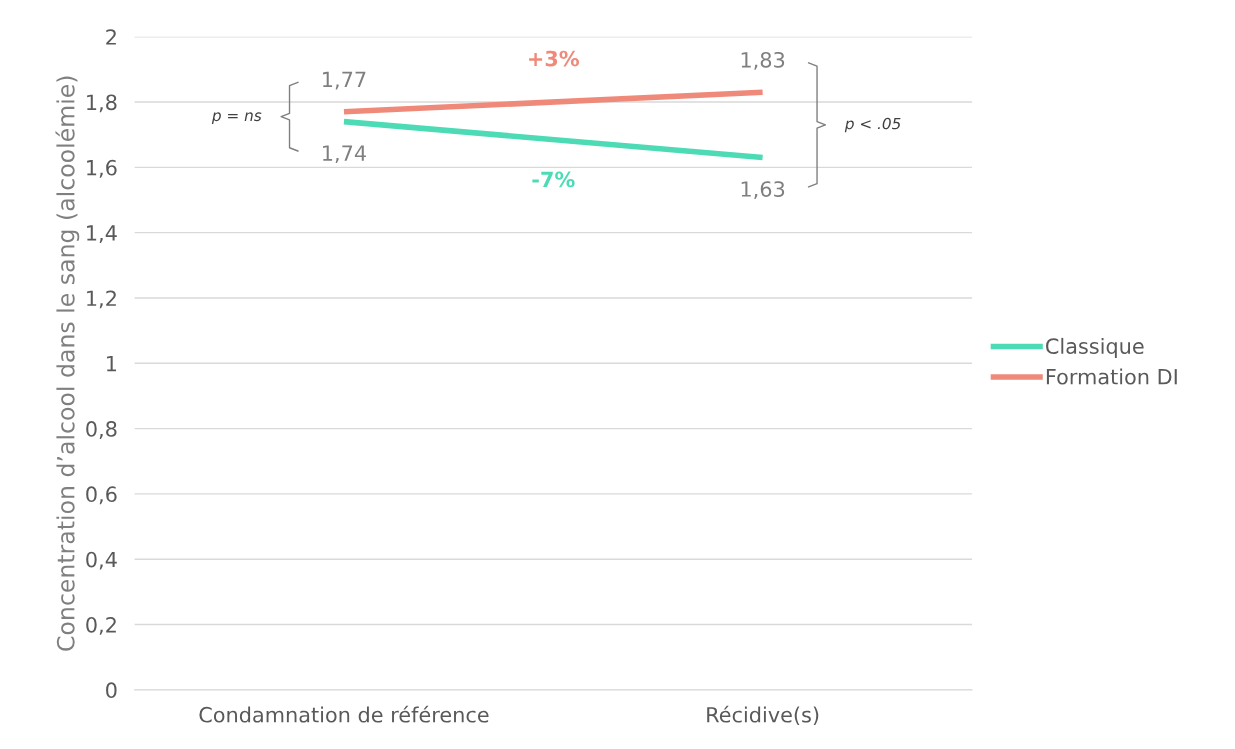 The width and height of the screenshot is (1235, 749). I want to click on y-tick-label: 2, so click(111, 37).